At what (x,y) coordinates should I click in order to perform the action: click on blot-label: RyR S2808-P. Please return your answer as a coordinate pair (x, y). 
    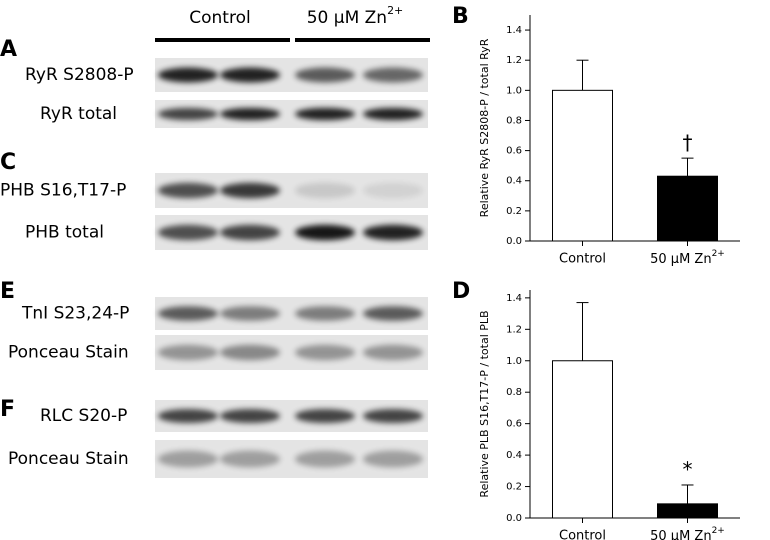
    Looking at the image, I should click on (79, 75).